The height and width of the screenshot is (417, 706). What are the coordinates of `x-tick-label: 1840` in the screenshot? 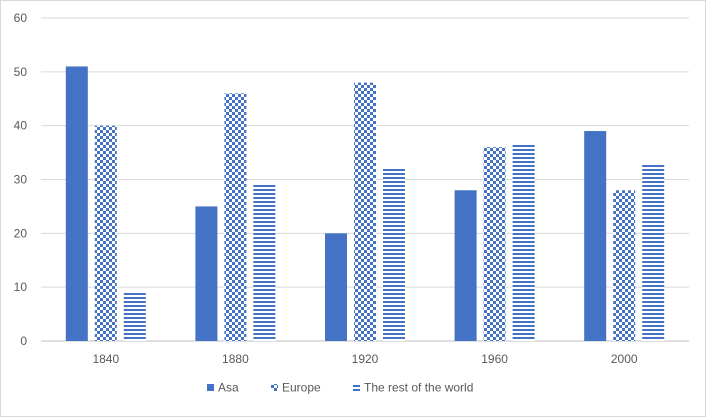 It's located at (105, 359).